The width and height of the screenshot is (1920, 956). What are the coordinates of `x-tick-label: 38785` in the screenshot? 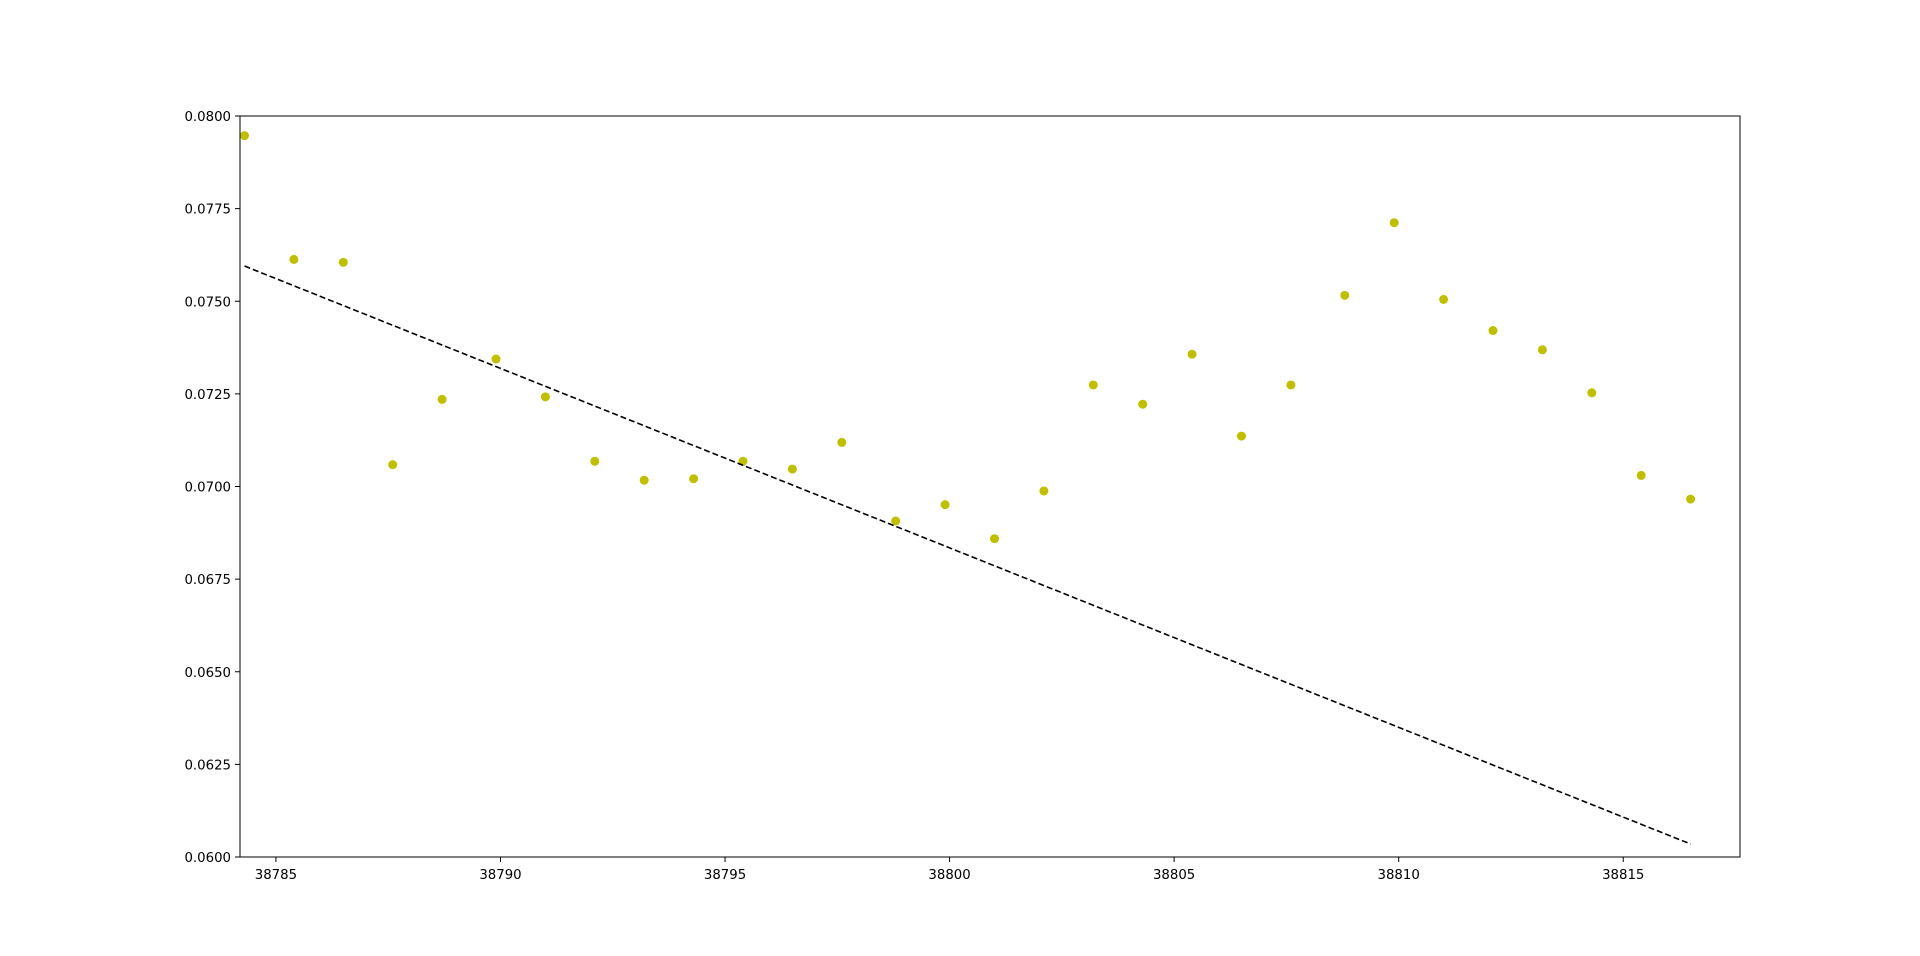 It's located at (276, 875).